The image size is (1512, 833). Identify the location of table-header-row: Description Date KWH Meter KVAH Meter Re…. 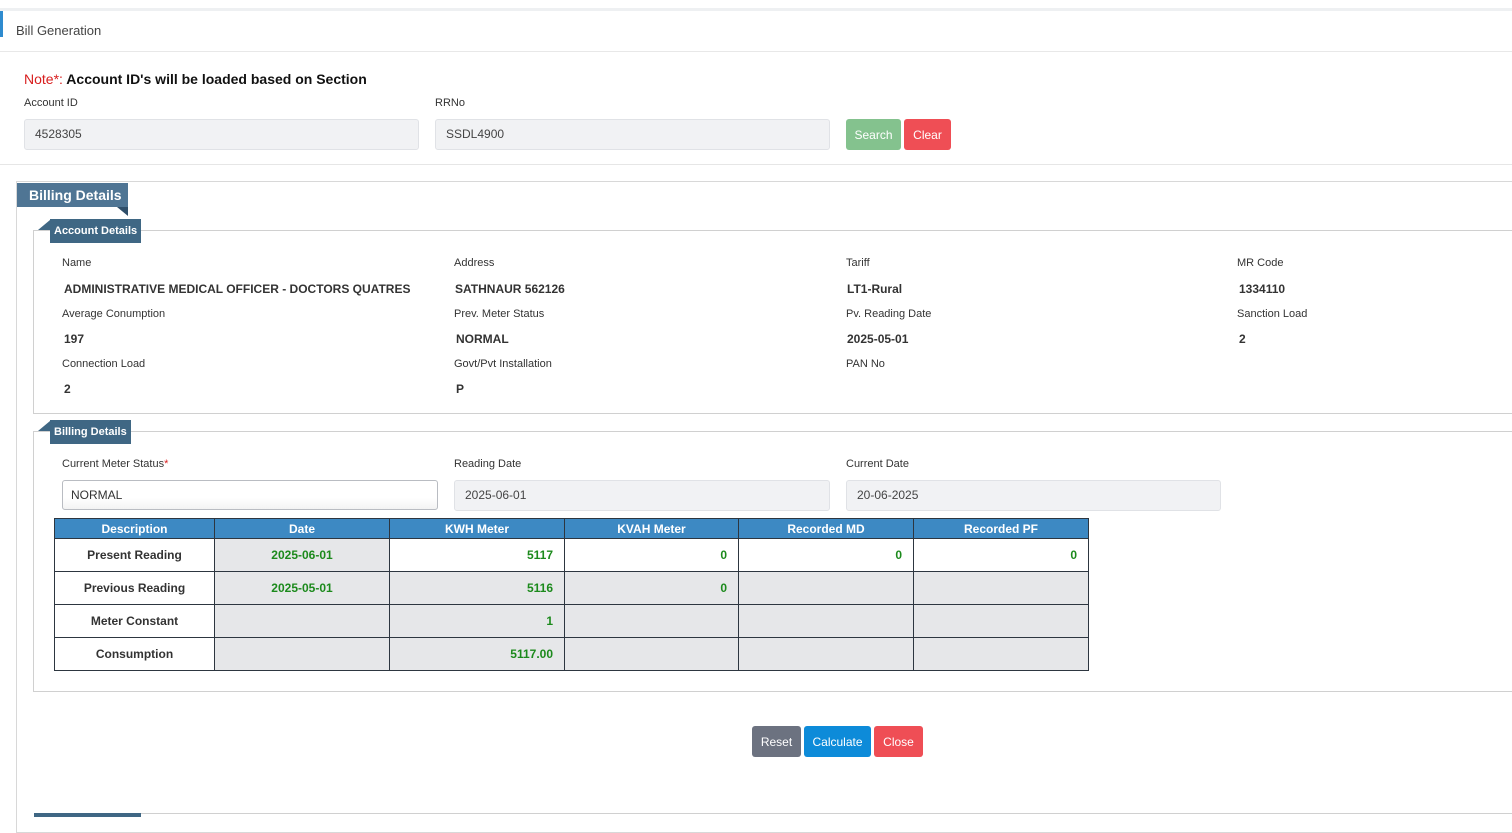
(571, 528).